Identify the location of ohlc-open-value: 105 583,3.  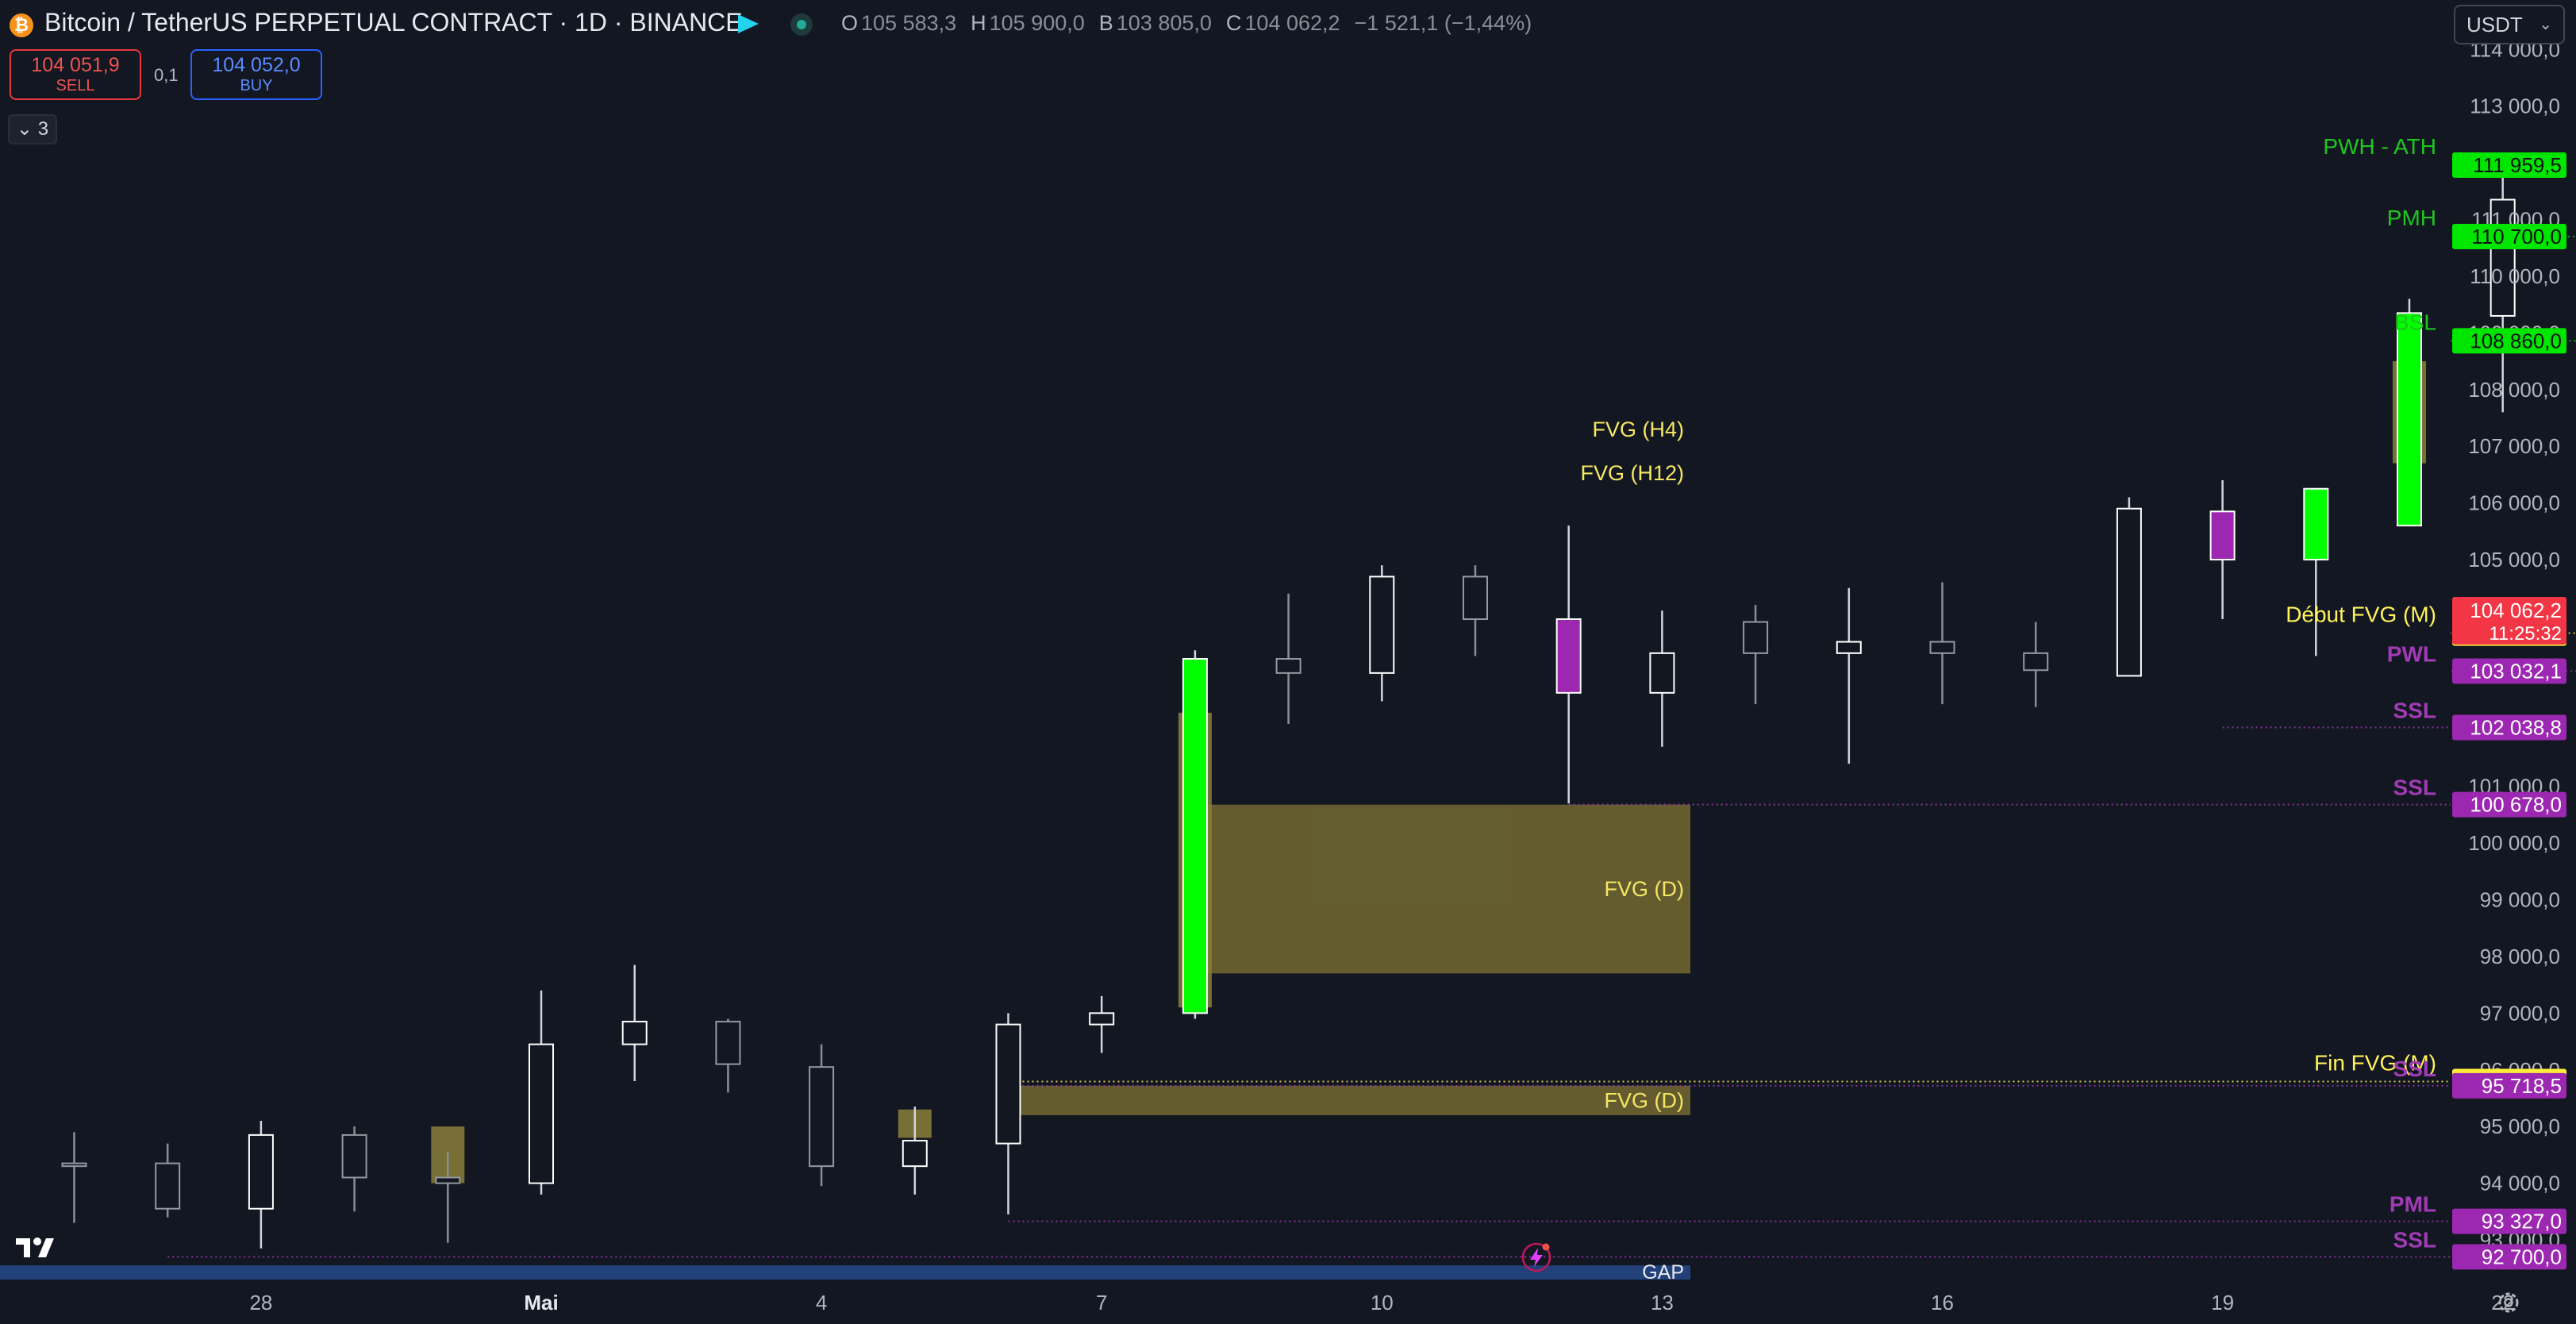
(909, 23).